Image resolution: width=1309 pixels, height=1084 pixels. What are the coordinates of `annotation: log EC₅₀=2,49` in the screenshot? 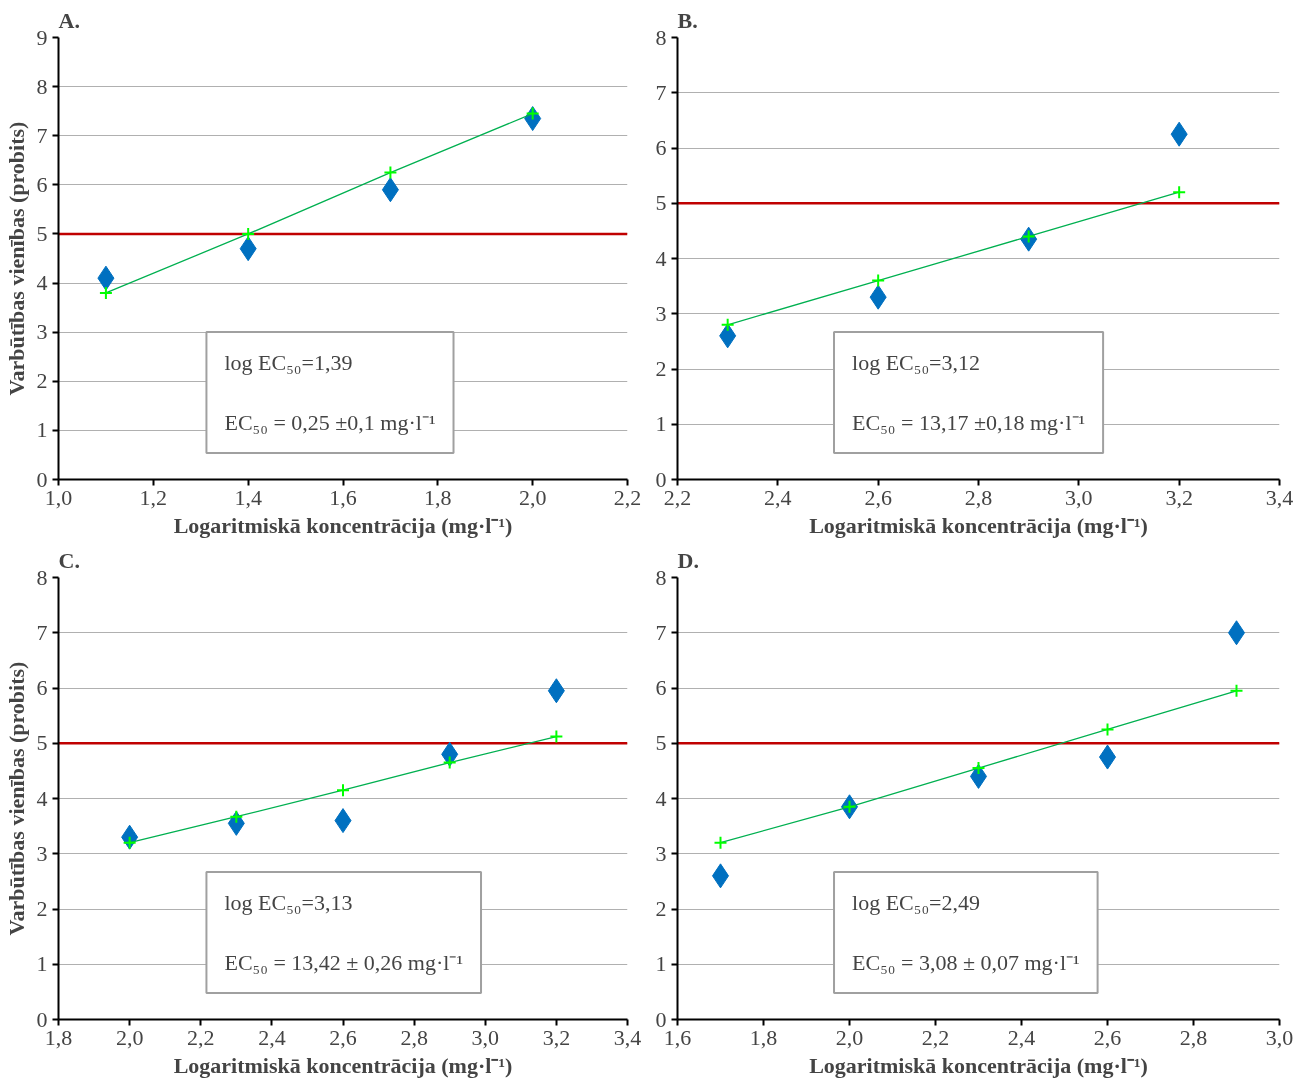 It's located at (916, 902).